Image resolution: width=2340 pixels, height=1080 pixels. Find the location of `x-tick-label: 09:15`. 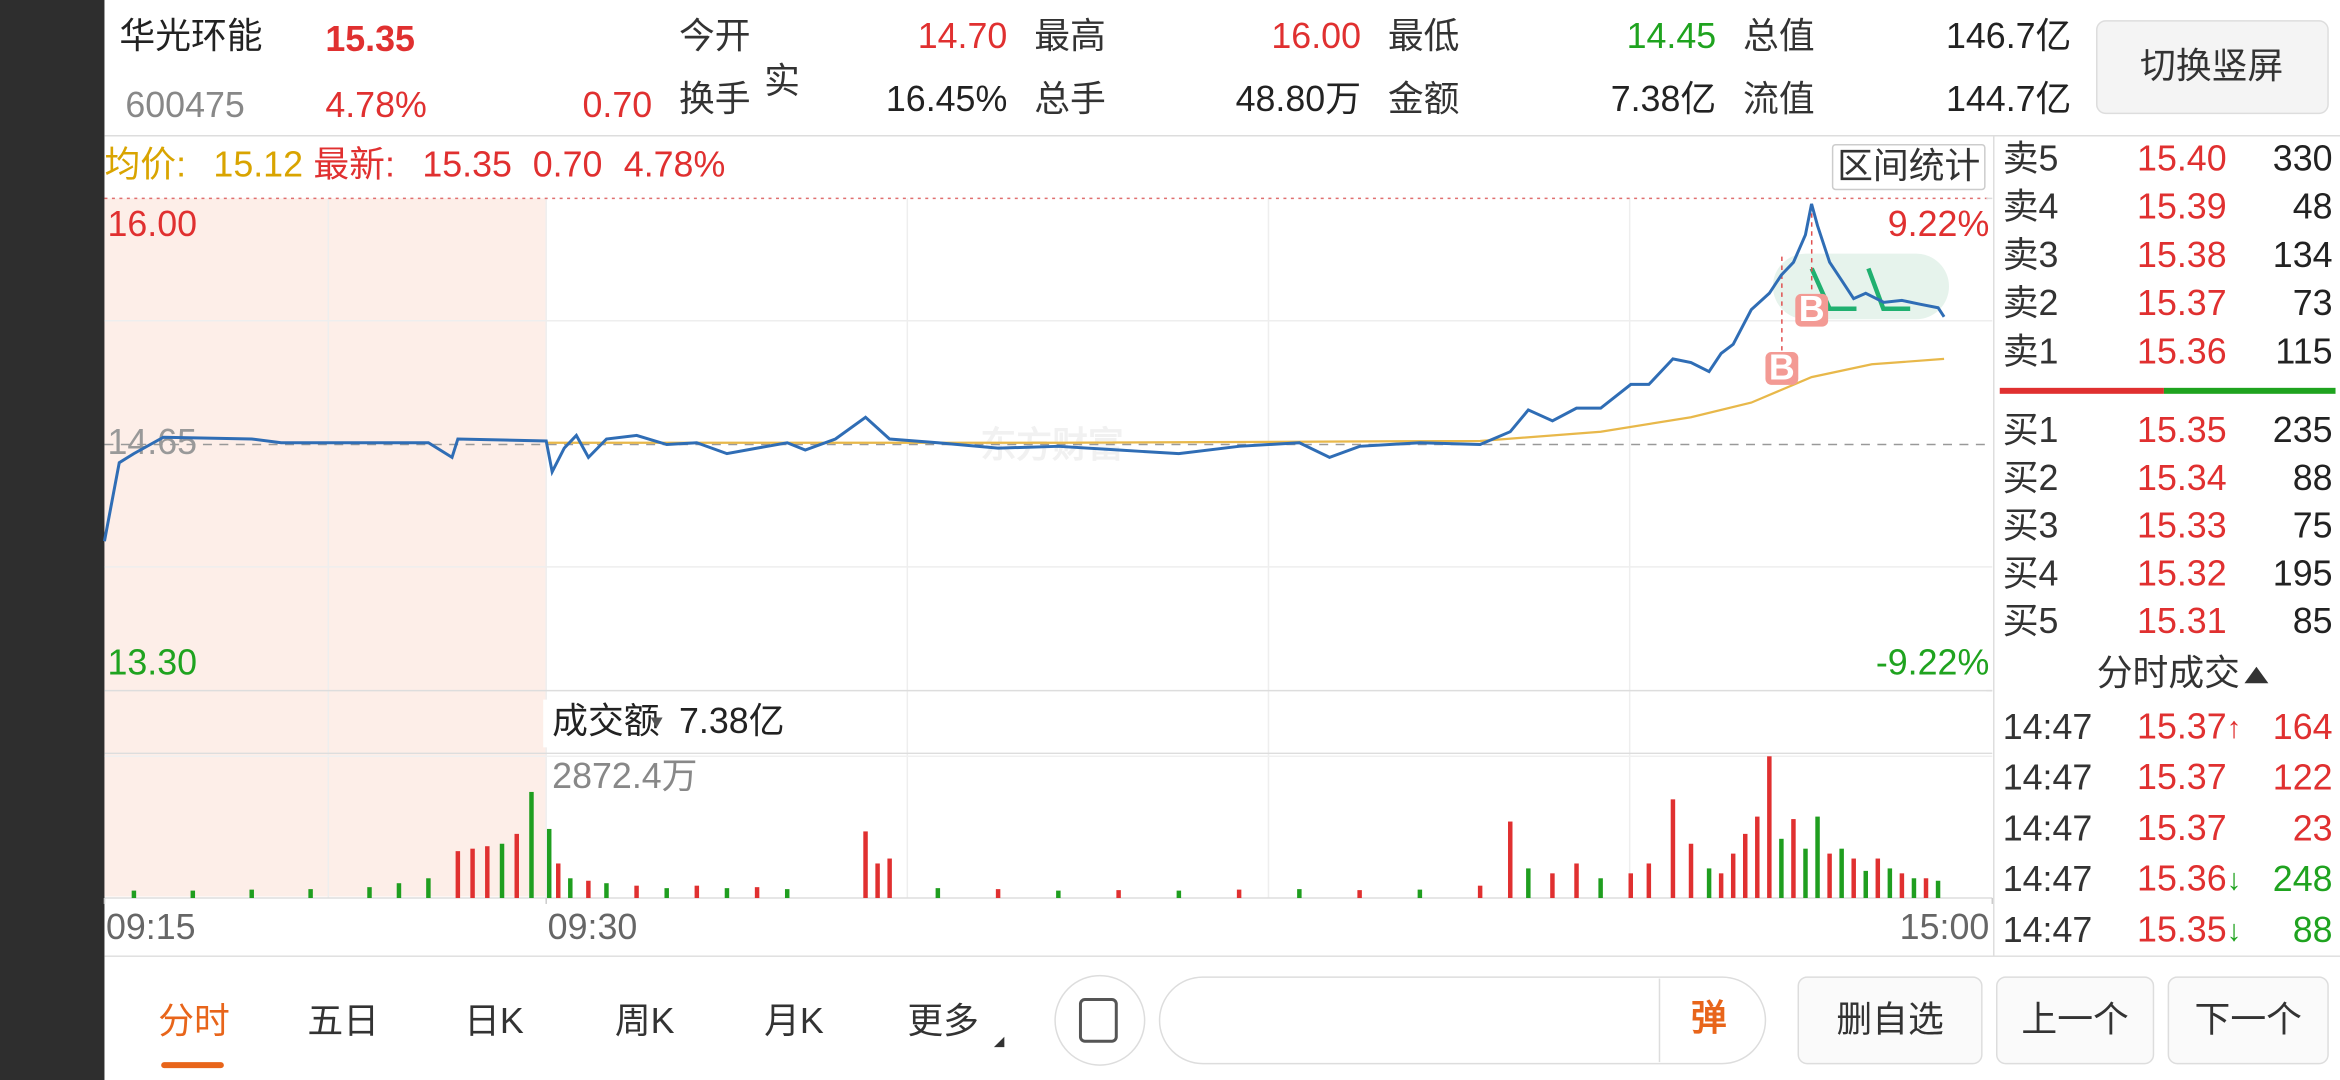

x-tick-label: 09:15 is located at coordinates (151, 927).